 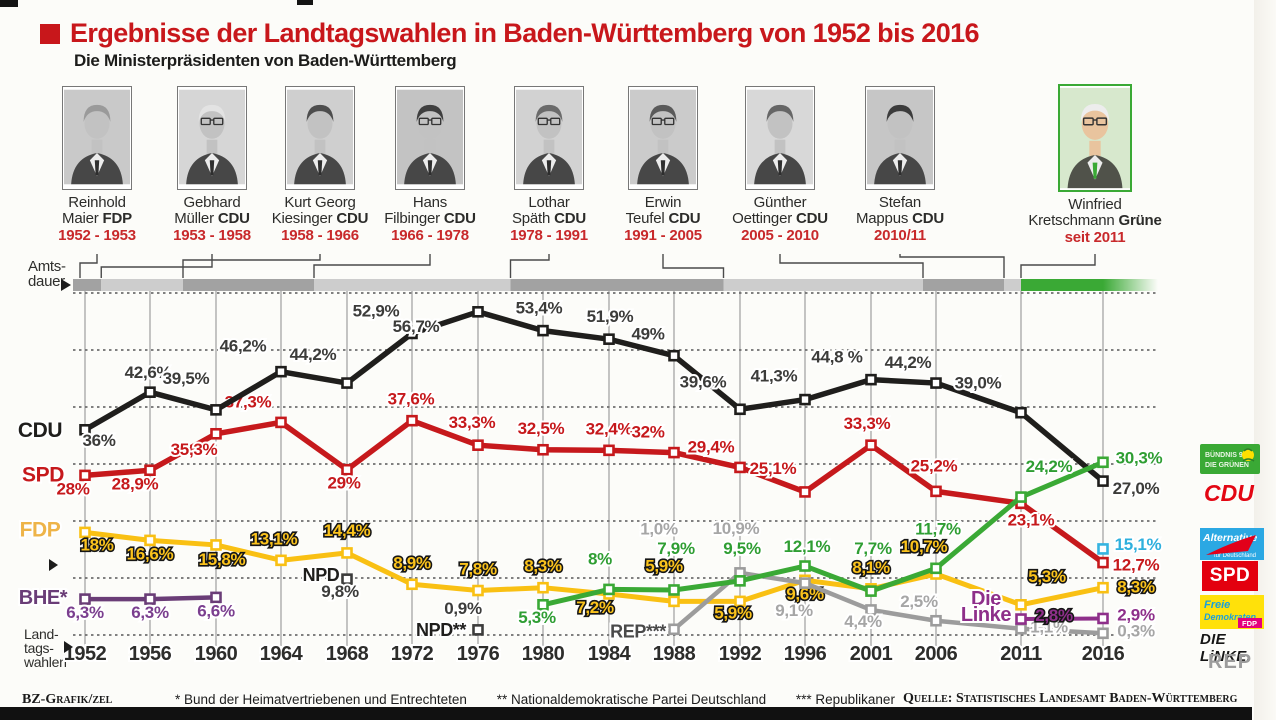 What do you see at coordinates (863, 621) in the screenshot?
I see `value-label-rep-2001: 4,4%` at bounding box center [863, 621].